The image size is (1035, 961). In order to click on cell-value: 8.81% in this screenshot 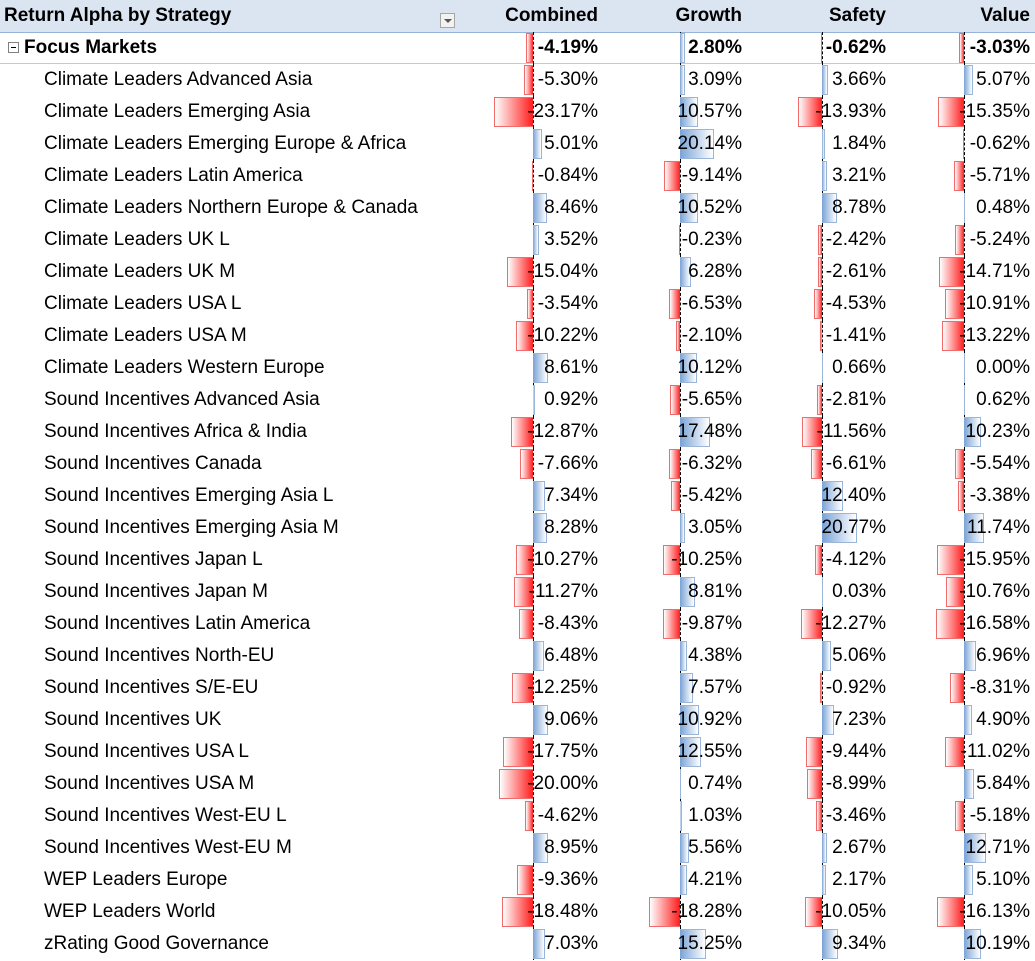, I will do `click(715, 591)`.